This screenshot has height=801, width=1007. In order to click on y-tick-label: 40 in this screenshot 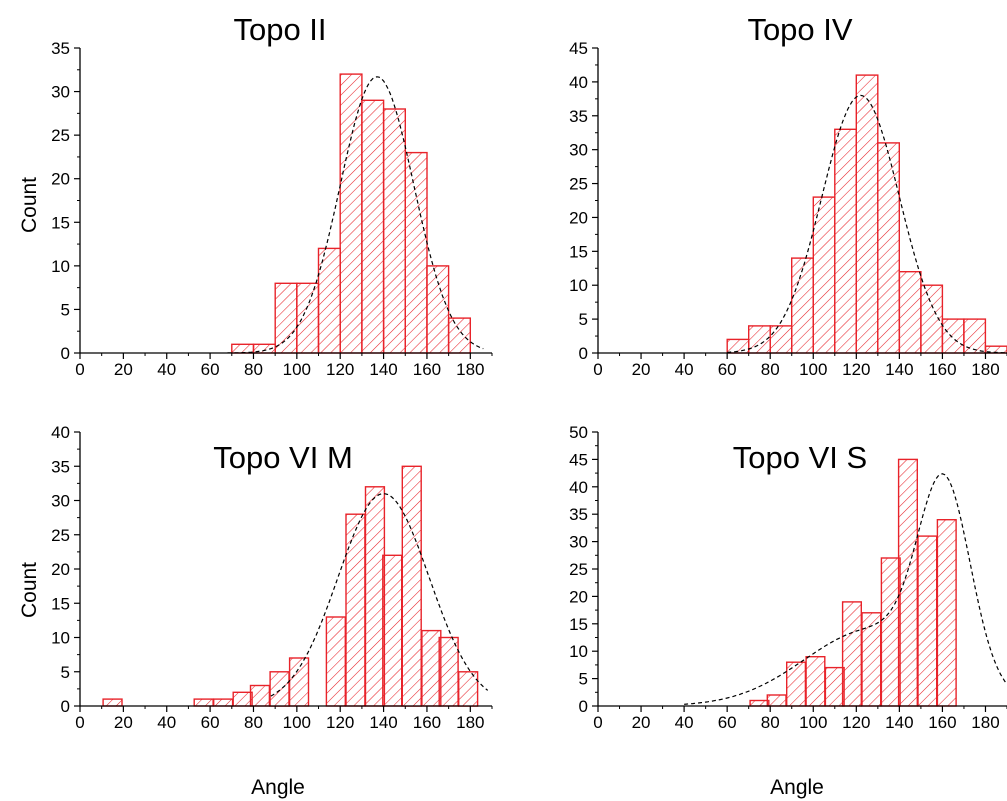, I will do `click(60, 432)`.